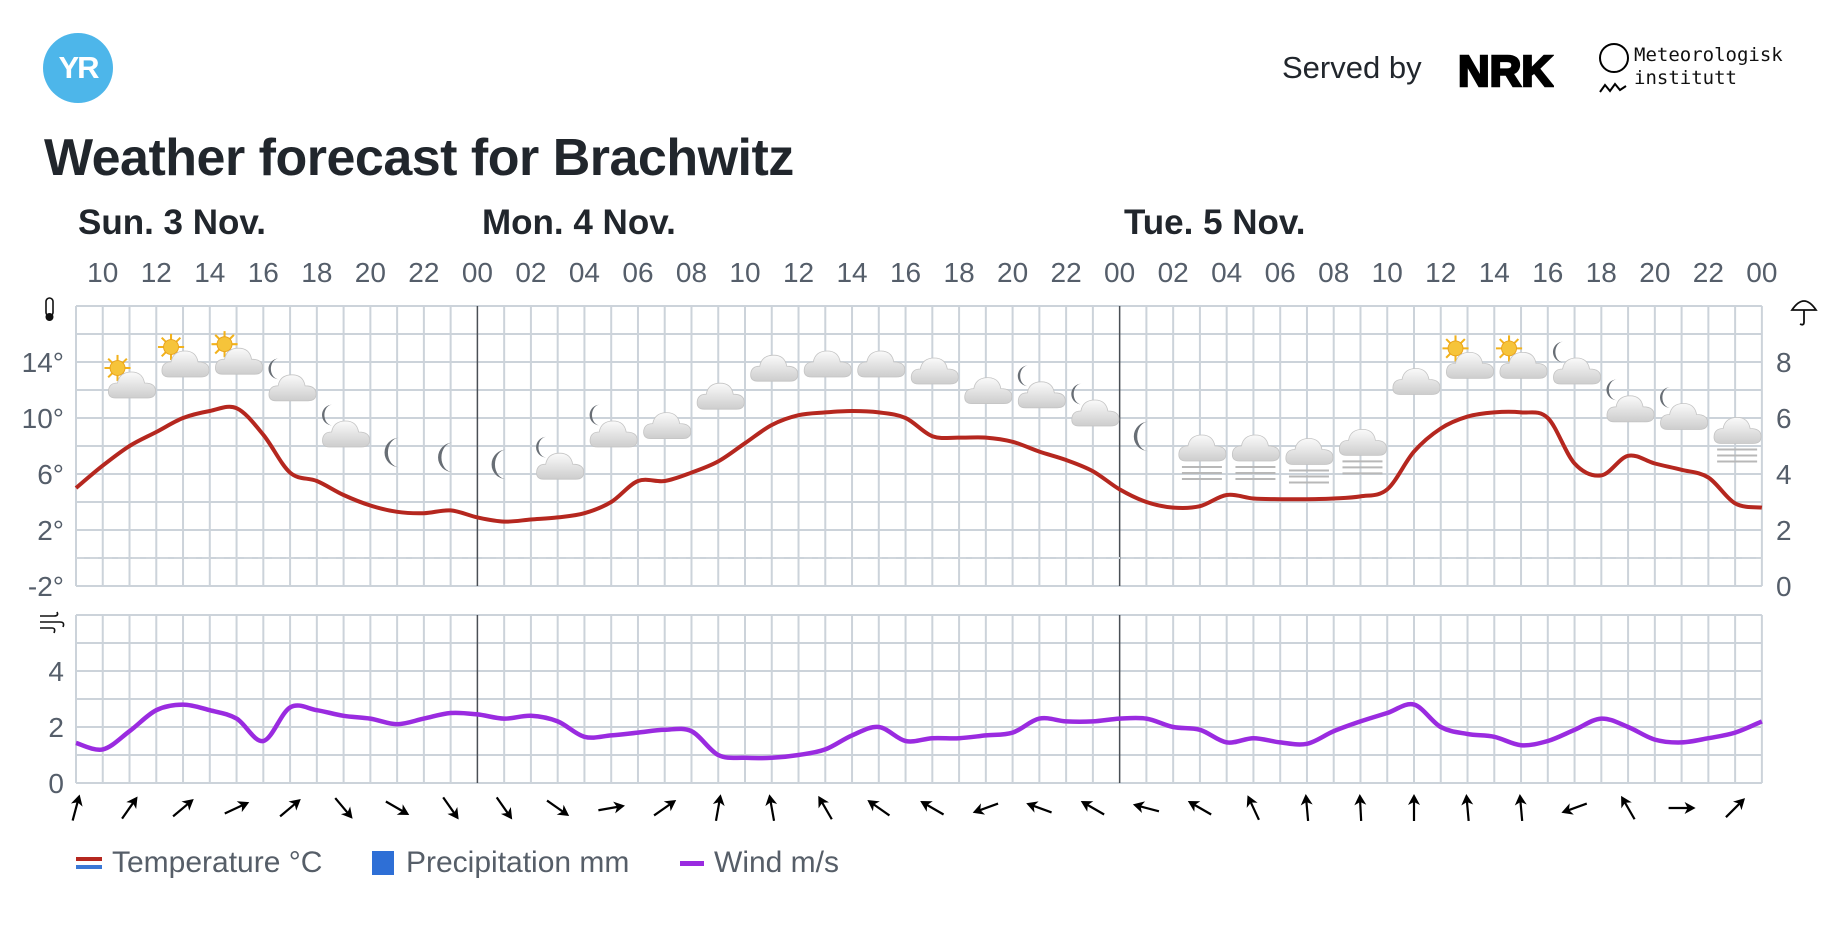 This screenshot has width=1844, height=938. What do you see at coordinates (777, 862) in the screenshot?
I see `legend-wind-label: Wind m/s` at bounding box center [777, 862].